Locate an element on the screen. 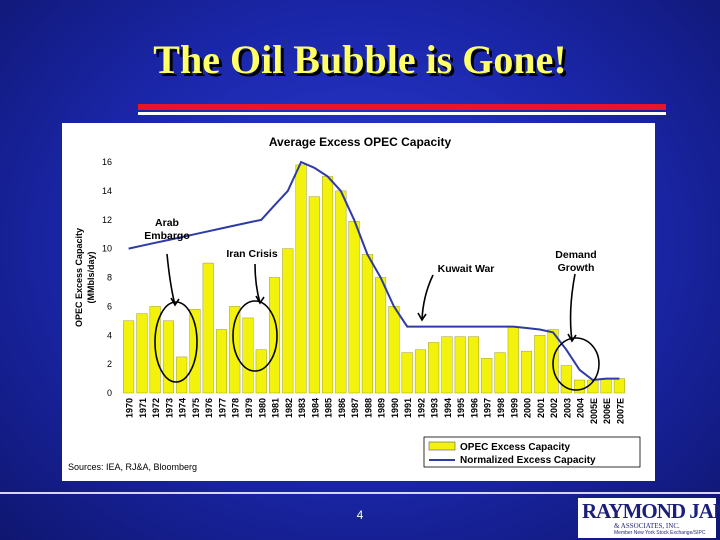 This screenshot has height=540, width=720. y-tick-label: 8 is located at coordinates (109, 278).